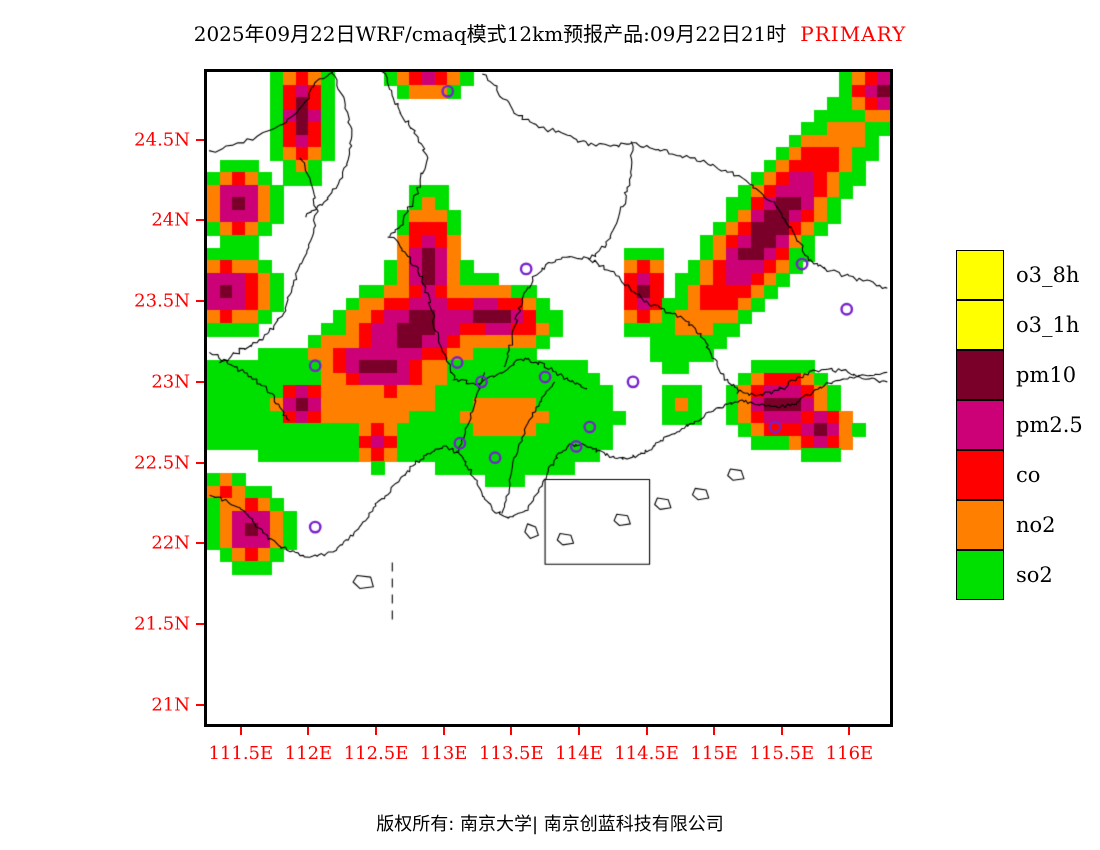 The height and width of the screenshot is (850, 1100). What do you see at coordinates (714, 753) in the screenshot?
I see `x-axis-tick-label: 115E` at bounding box center [714, 753].